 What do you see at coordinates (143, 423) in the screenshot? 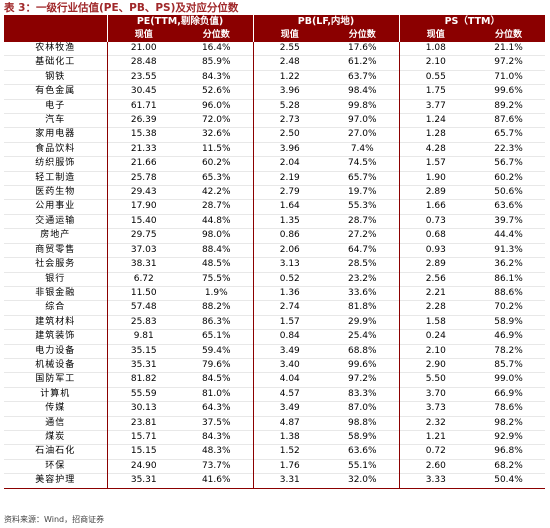
I see `pe-value-cell: 23.81` at bounding box center [143, 423].